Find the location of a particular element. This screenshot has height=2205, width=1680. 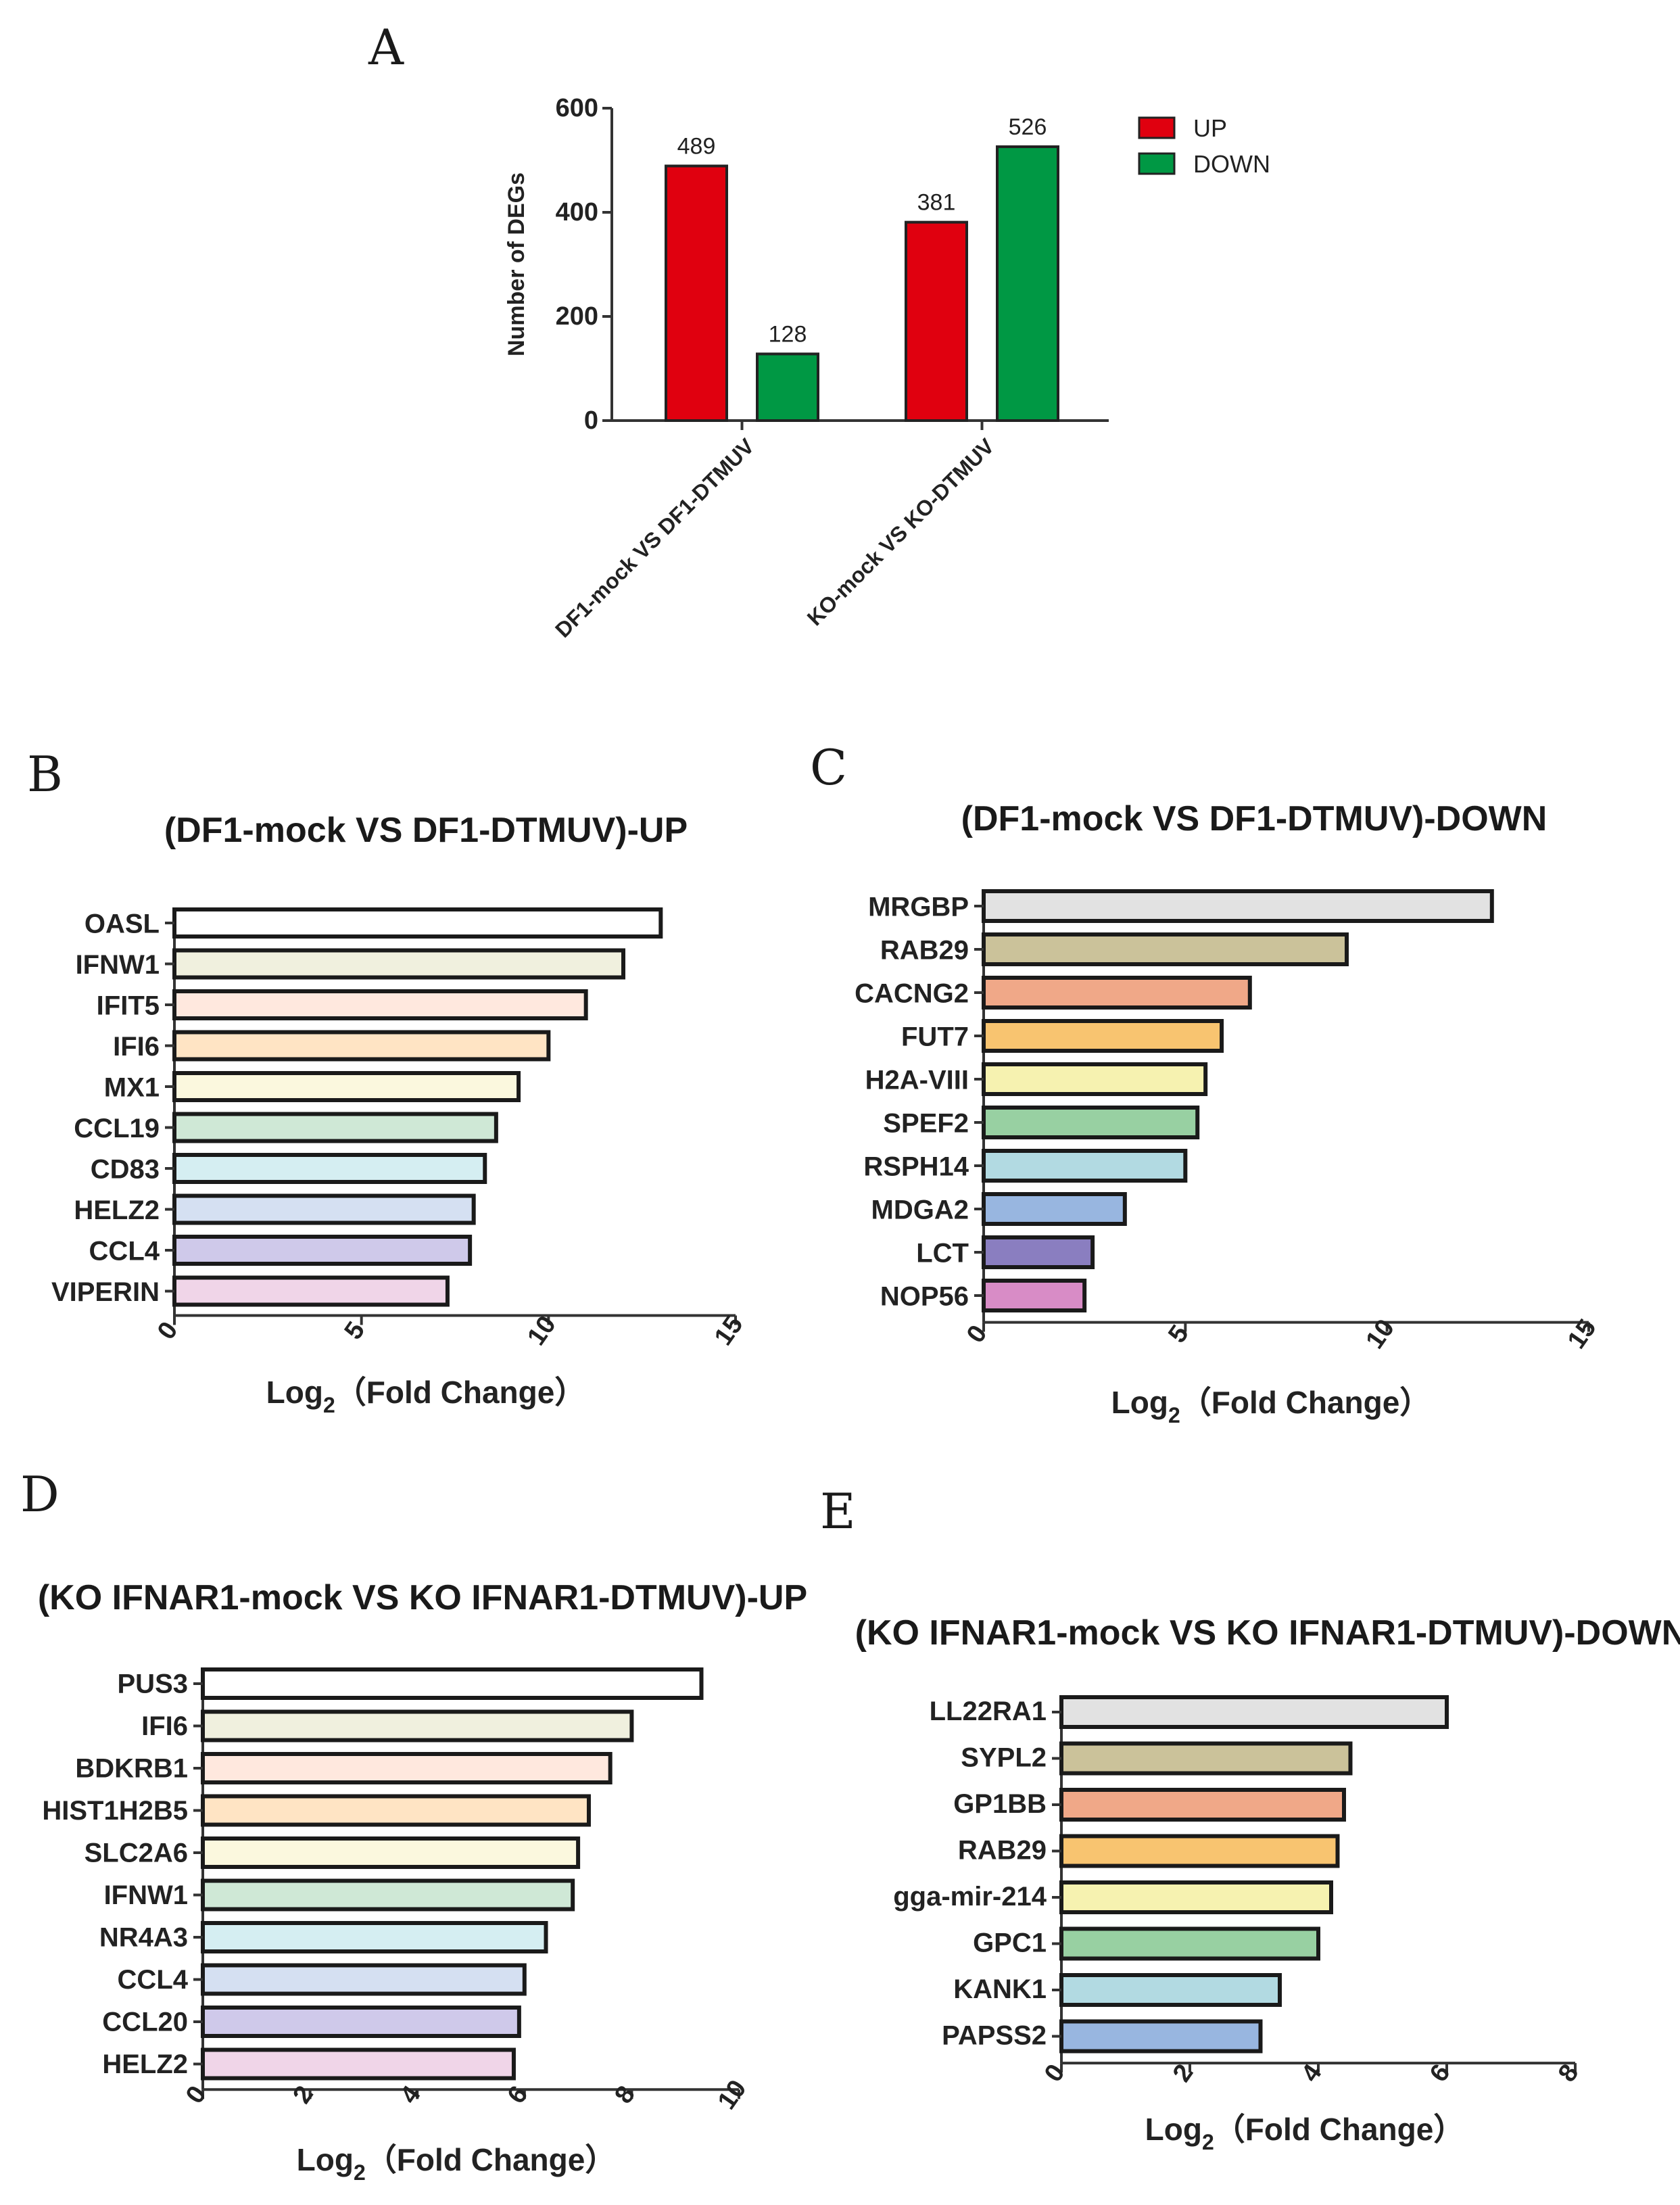

x-tick-label: 5 is located at coordinates (355, 1330).